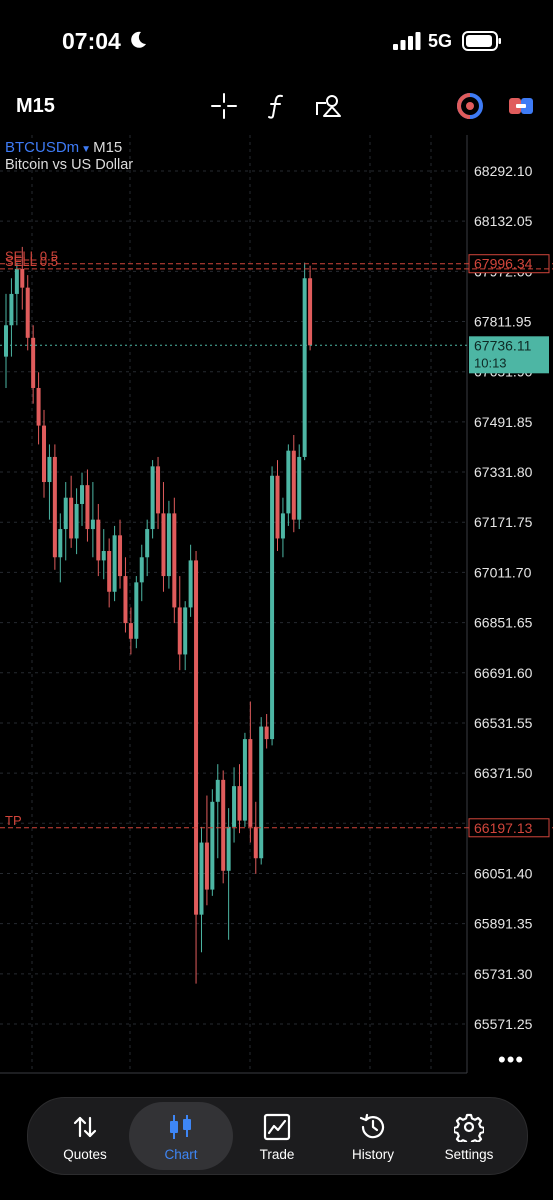 The image size is (553, 1200). Describe the element at coordinates (503, 221) in the screenshot. I see `price-axis-label: 68132.05` at that location.